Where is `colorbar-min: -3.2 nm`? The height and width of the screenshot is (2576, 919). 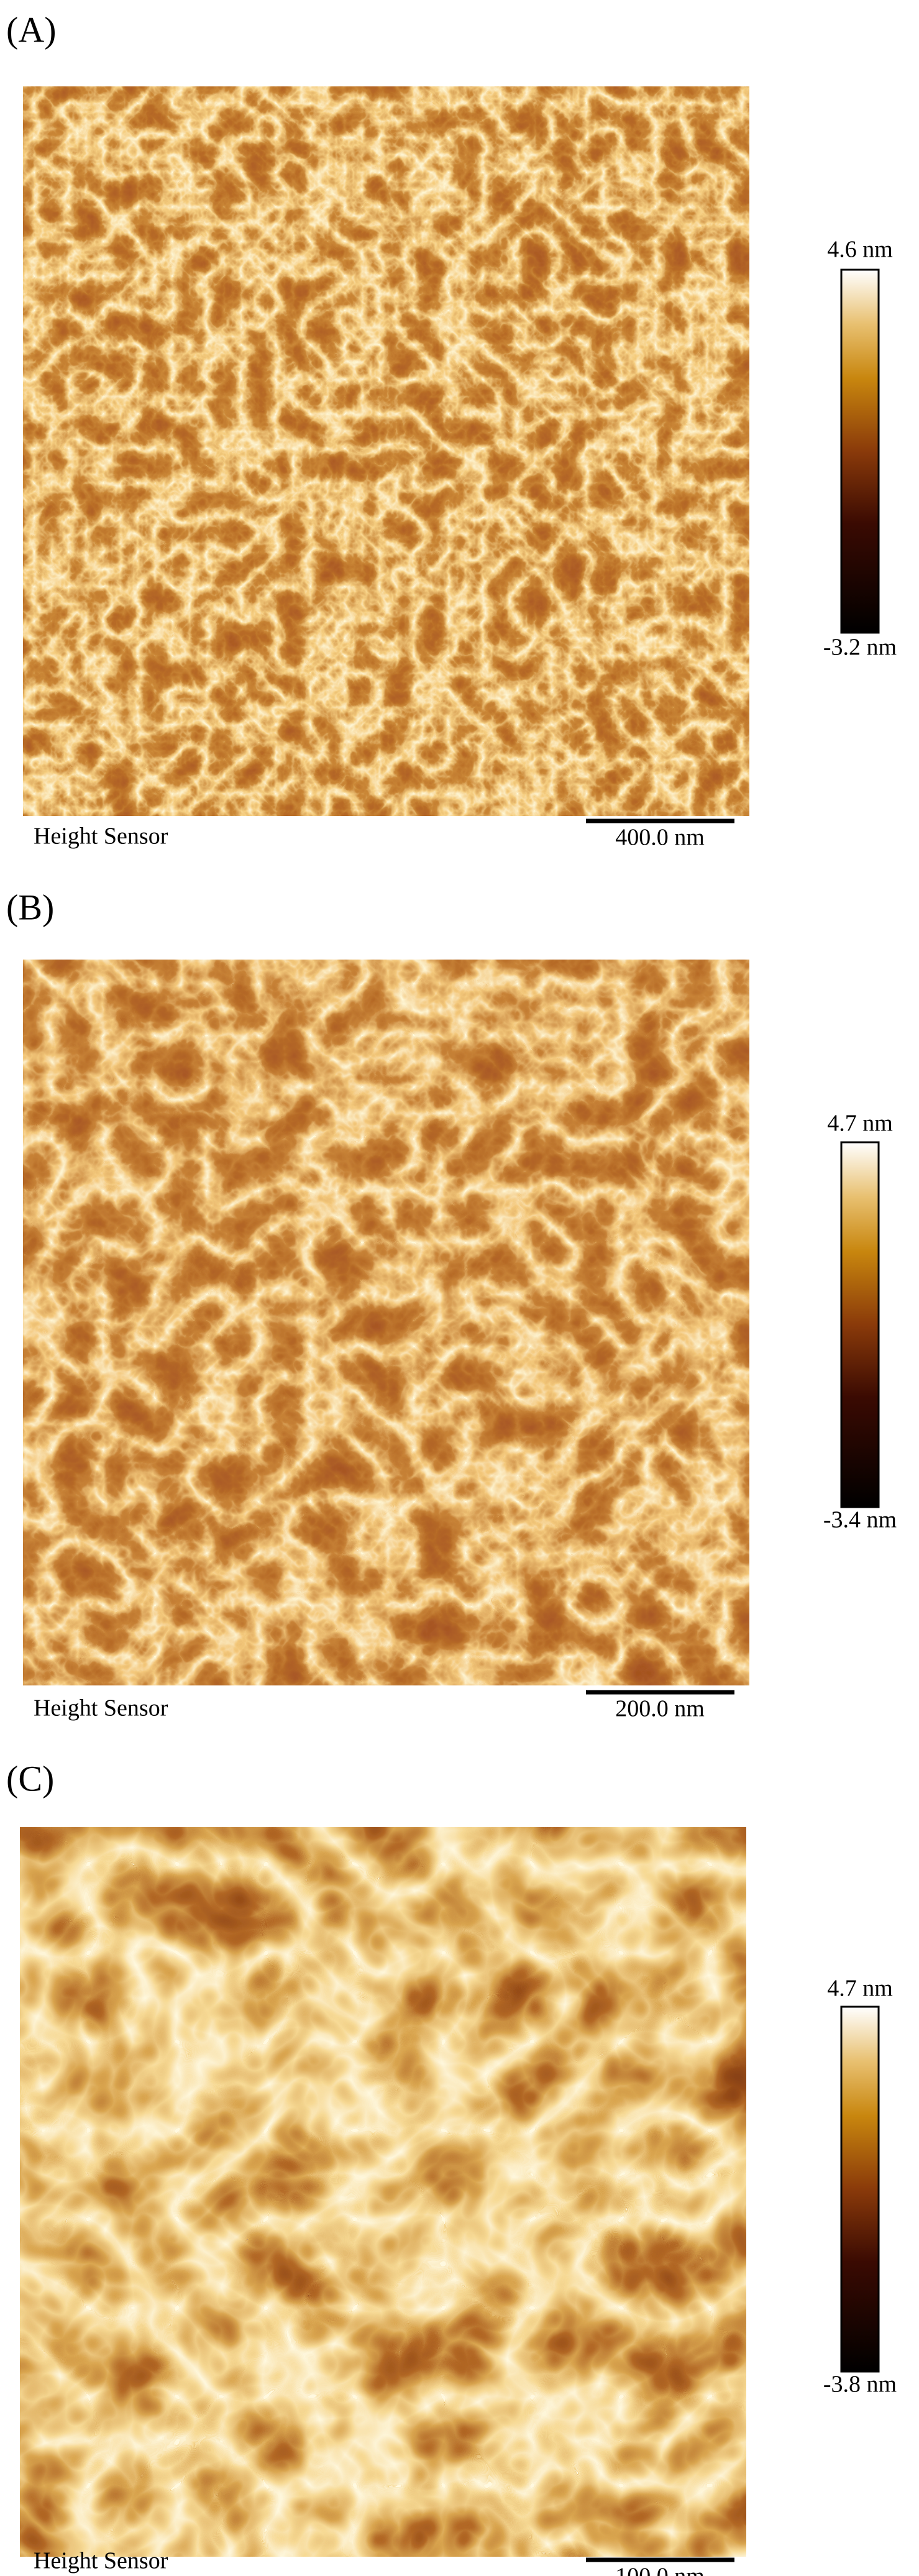 colorbar-min: -3.2 nm is located at coordinates (860, 648).